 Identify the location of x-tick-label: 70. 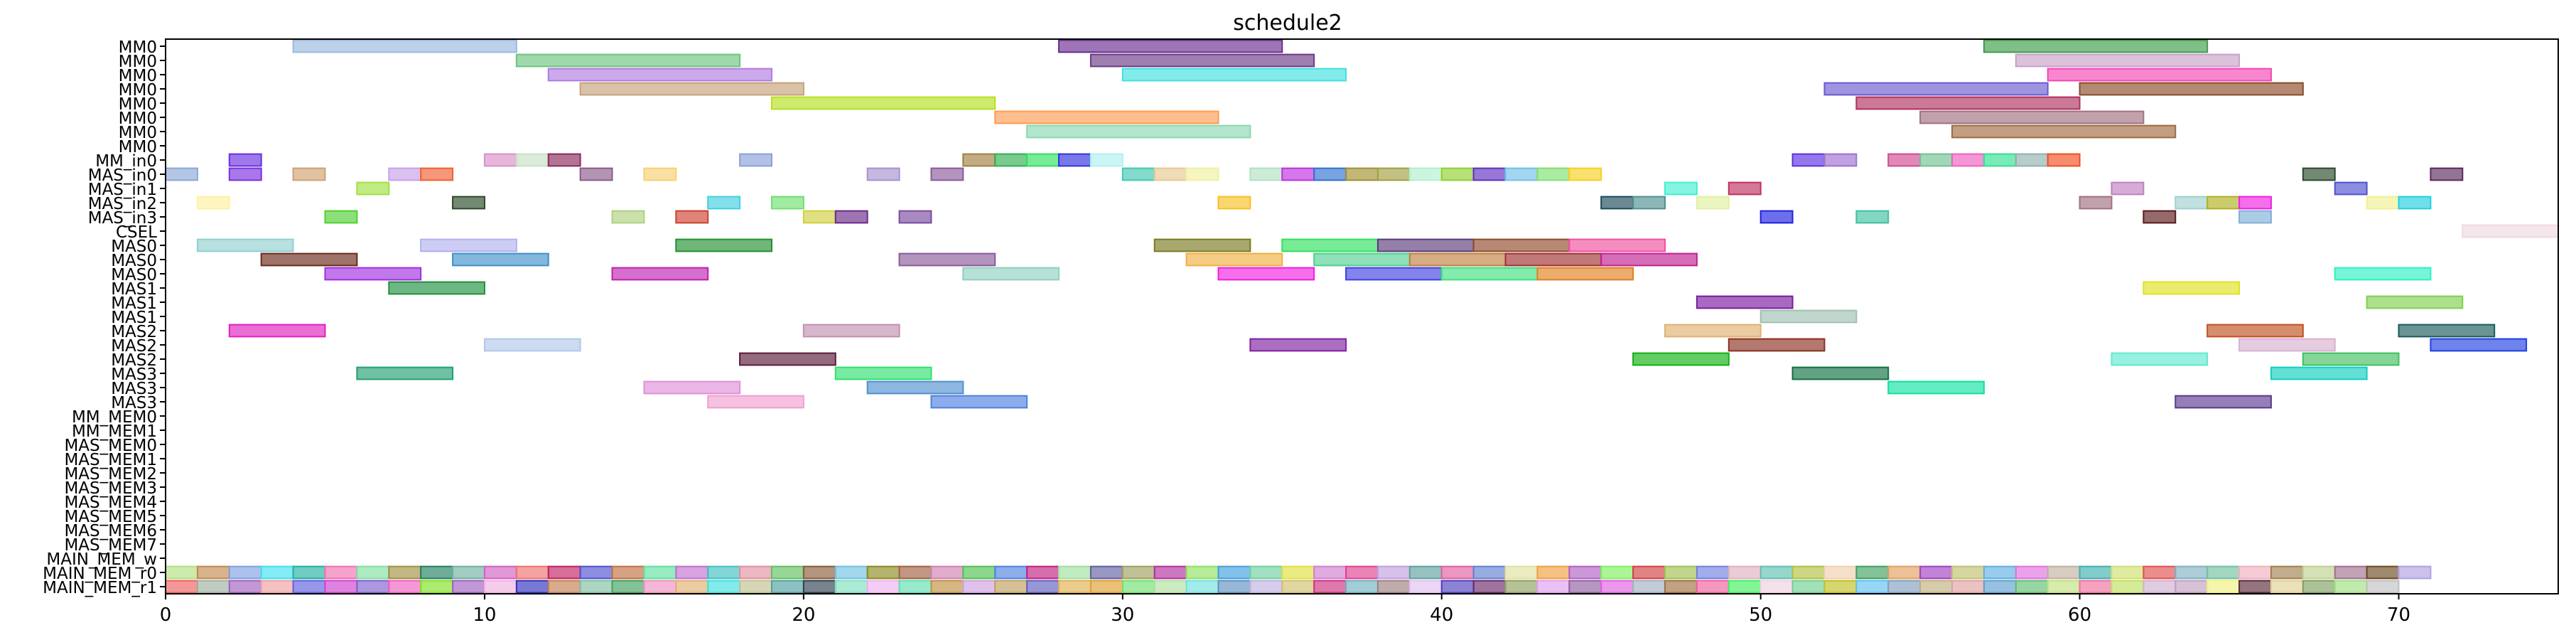
(2398, 615).